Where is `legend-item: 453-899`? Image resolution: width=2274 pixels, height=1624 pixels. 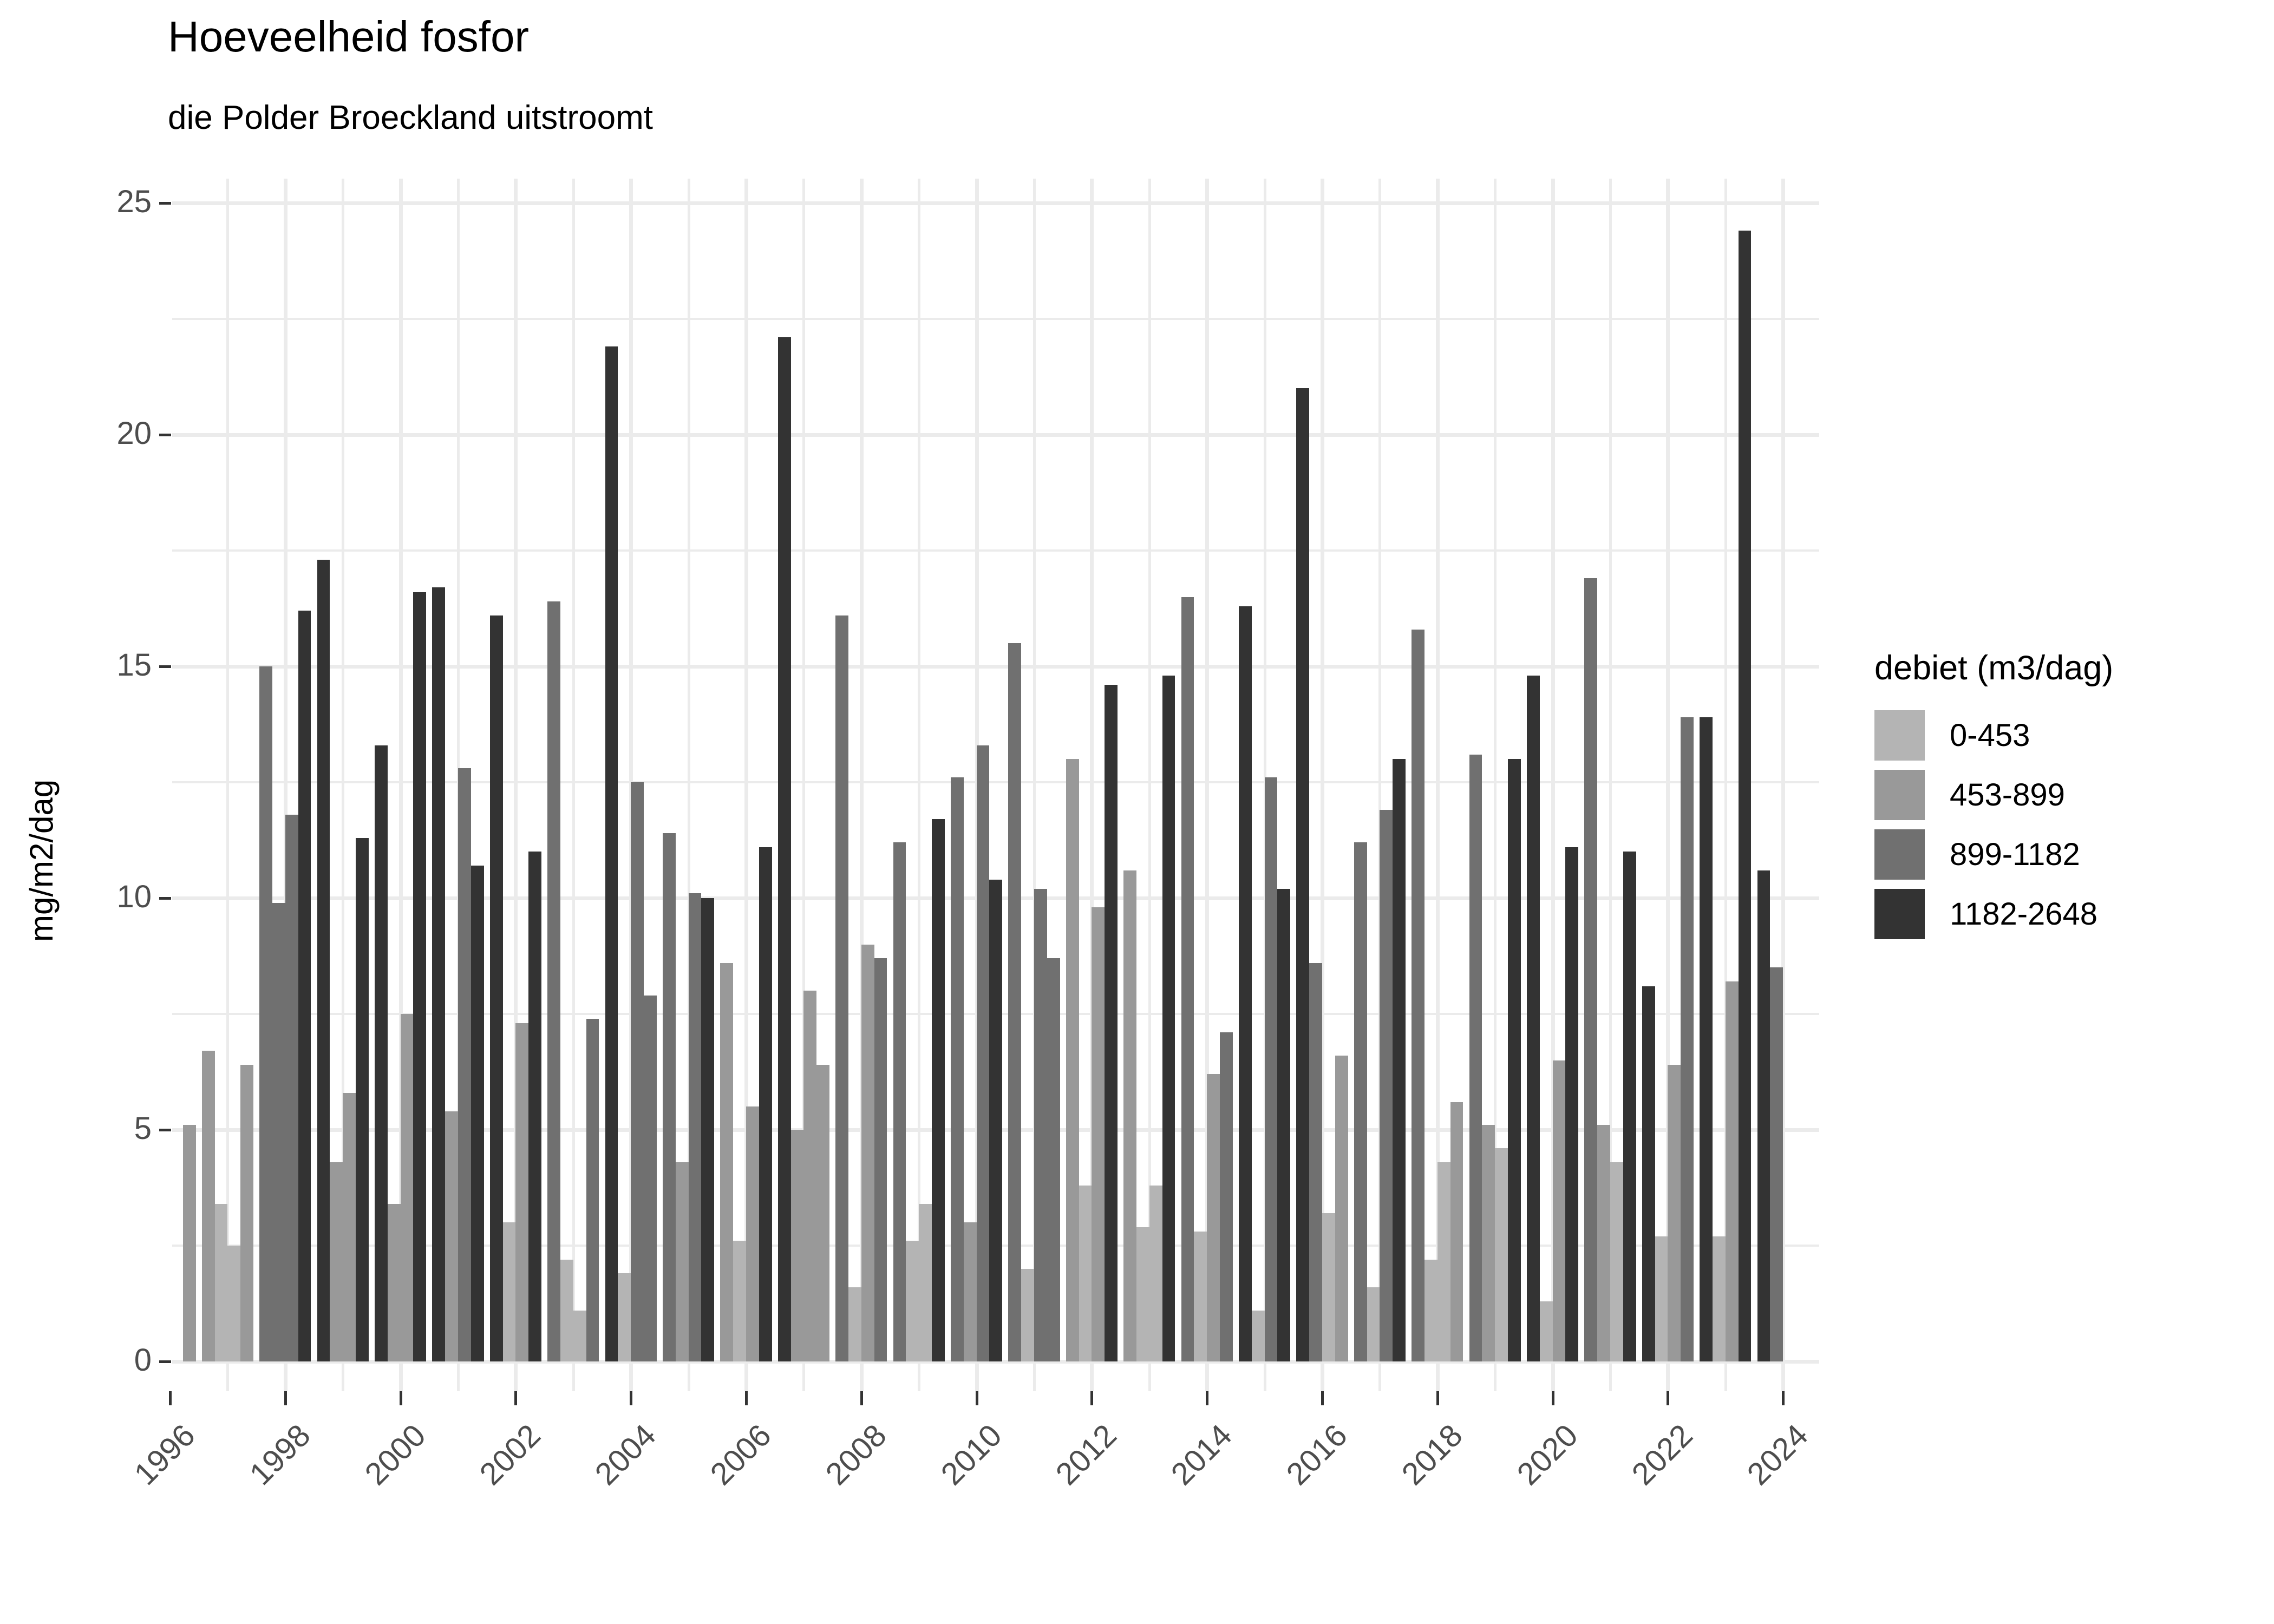
legend-item: 453-899 is located at coordinates (1994, 795).